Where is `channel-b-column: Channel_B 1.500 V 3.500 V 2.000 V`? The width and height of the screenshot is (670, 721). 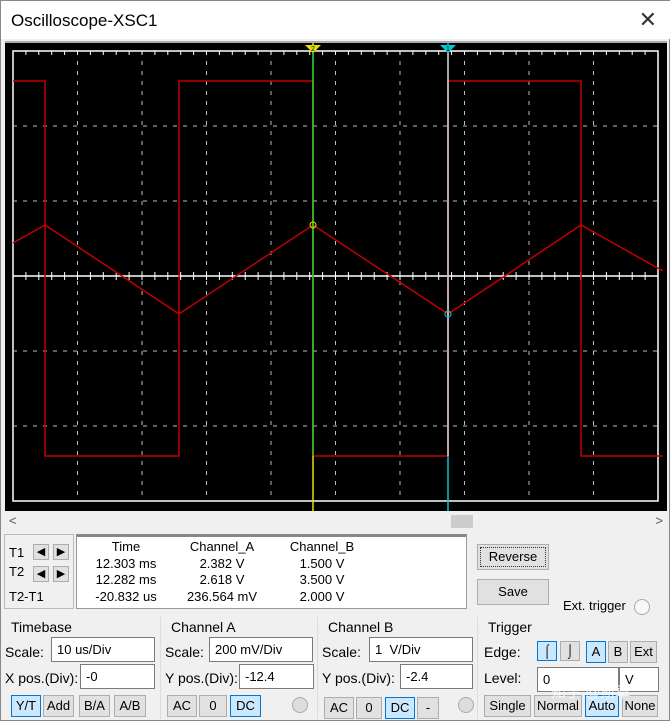
channel-b-column: Channel_B 1.500 V 3.500 V 2.000 V is located at coordinates (322, 572).